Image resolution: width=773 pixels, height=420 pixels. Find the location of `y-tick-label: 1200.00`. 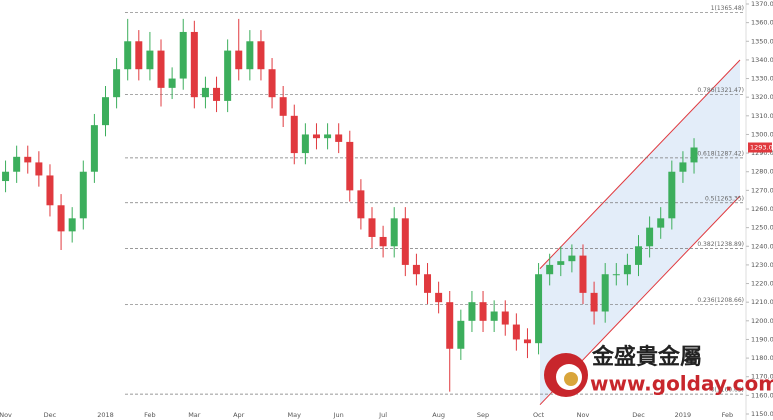

y-tick-label: 1200.00 is located at coordinates (762, 321).